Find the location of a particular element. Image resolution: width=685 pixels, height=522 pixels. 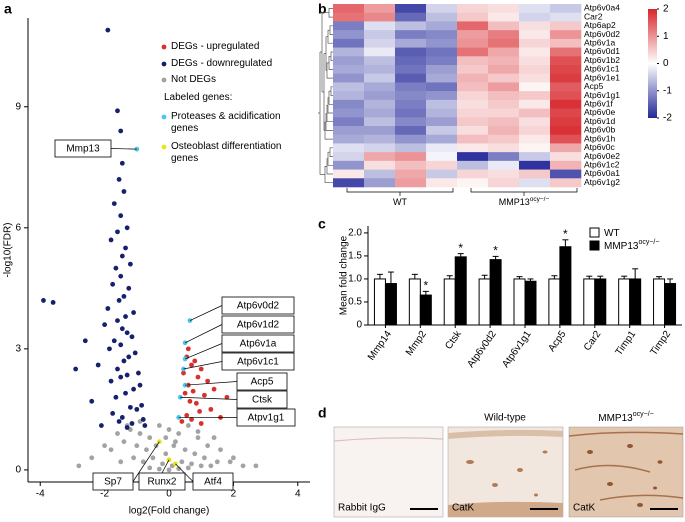

group-superscript: ocy−/− is located at coordinates (540, 199).